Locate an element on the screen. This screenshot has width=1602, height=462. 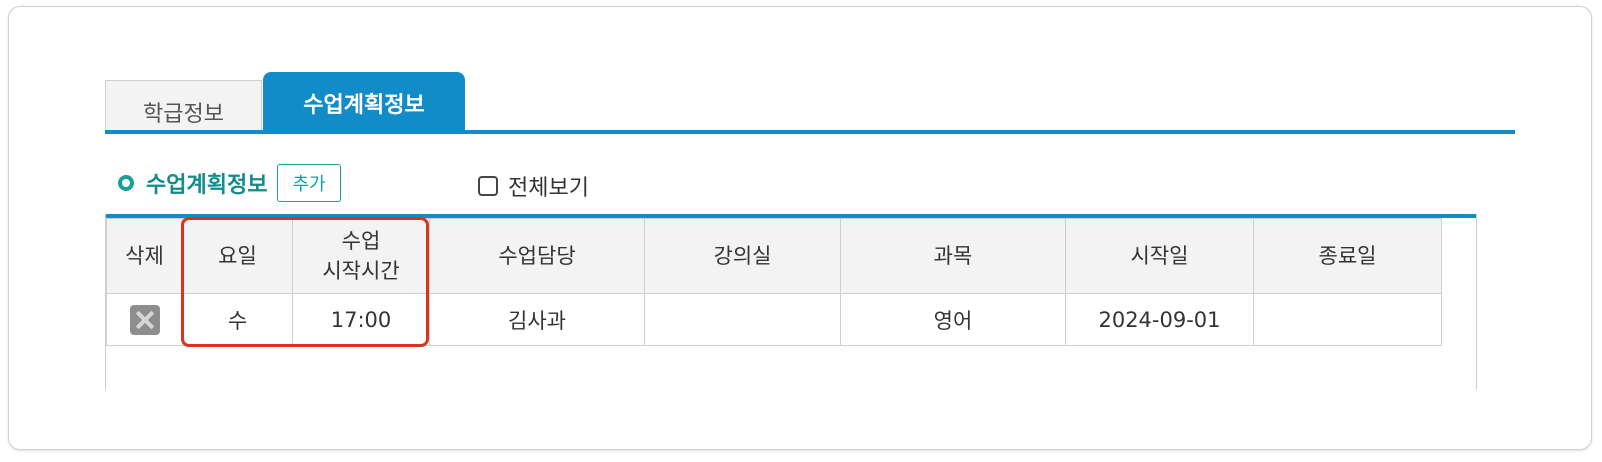
header-start-time-line2: 시작시간 is located at coordinates (361, 271).